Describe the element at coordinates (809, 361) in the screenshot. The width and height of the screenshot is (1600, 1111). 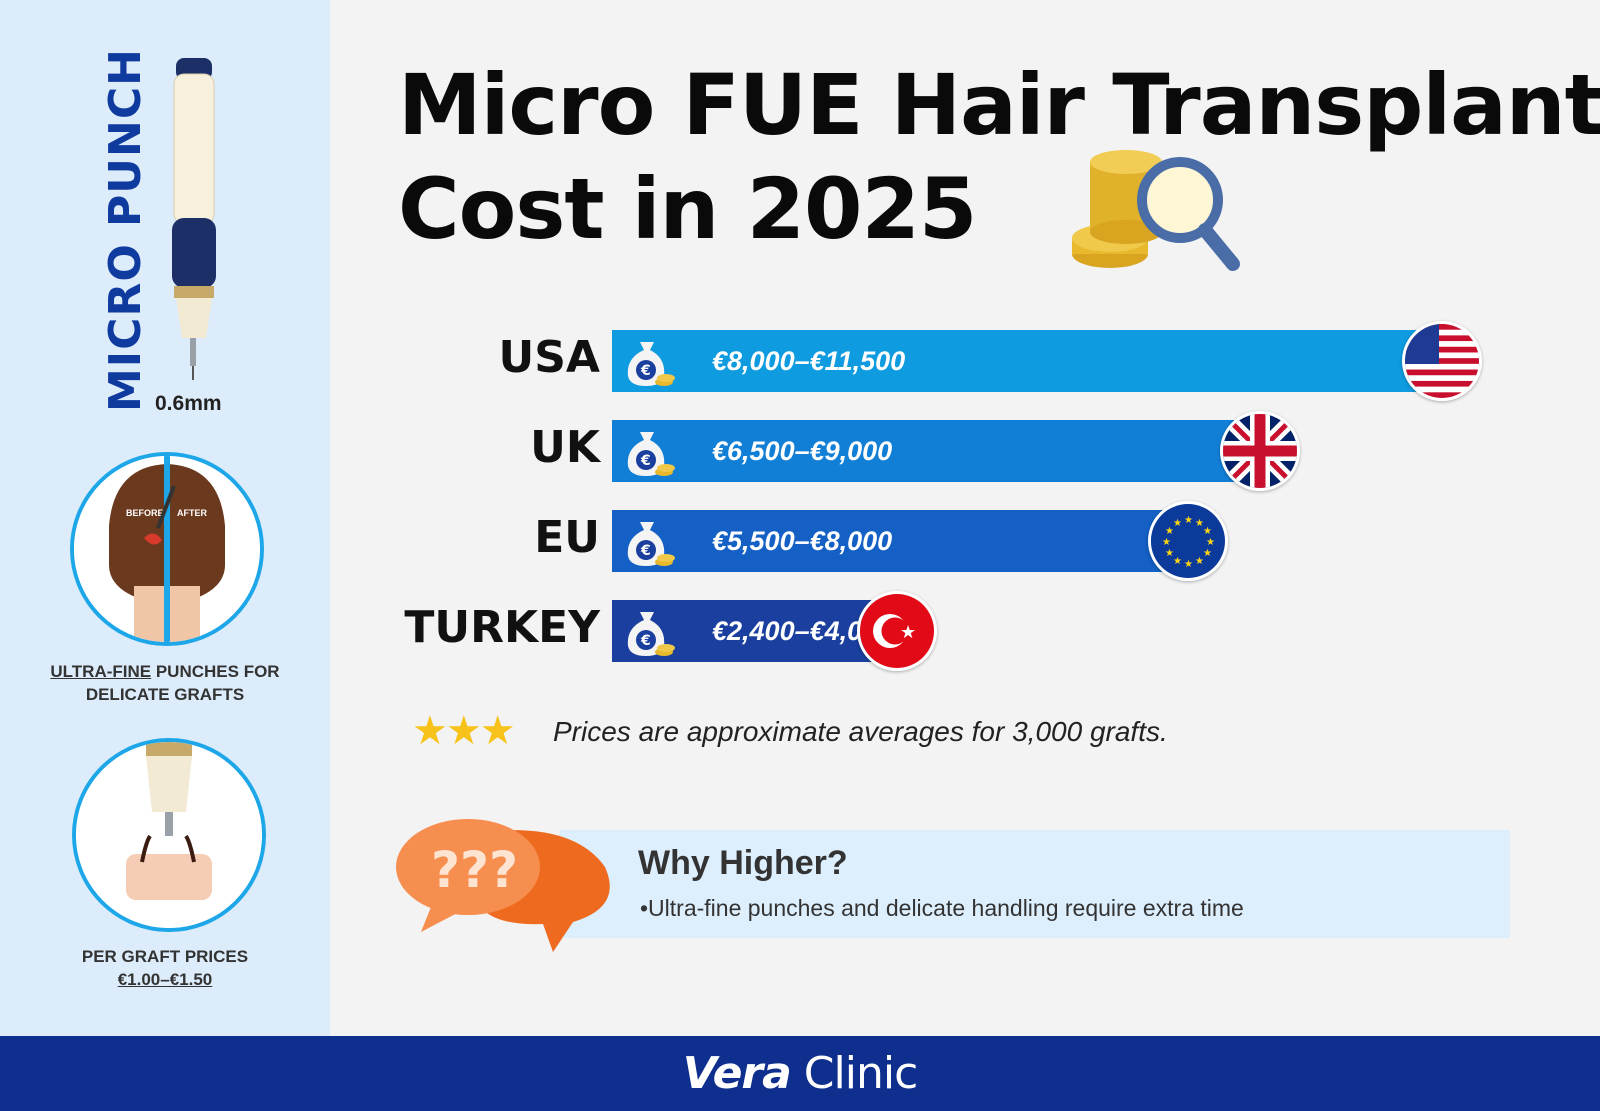
I see `bar-value-label-usa: €8,000–€11,500` at that location.